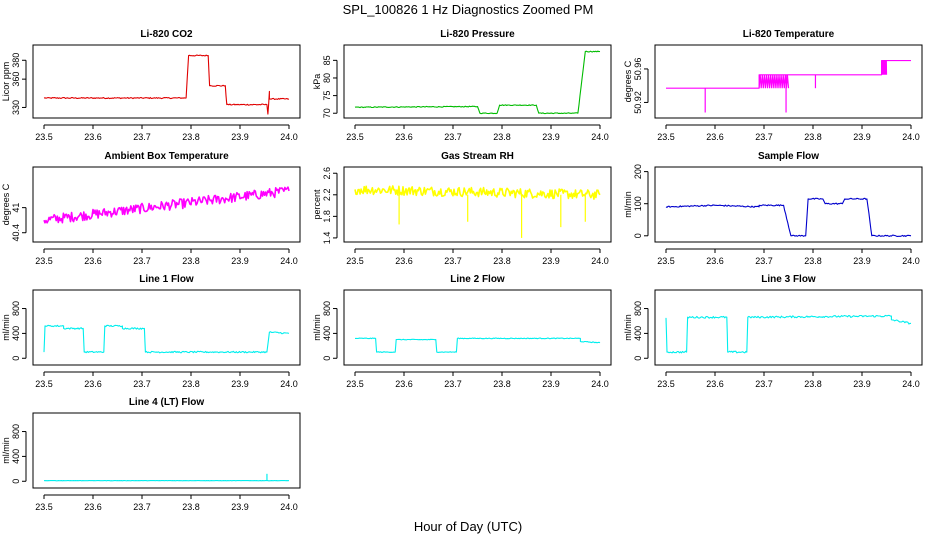 This screenshot has height=540, width=936. What do you see at coordinates (788, 279) in the screenshot?
I see `panel-9-title: Line 3 Flow` at bounding box center [788, 279].